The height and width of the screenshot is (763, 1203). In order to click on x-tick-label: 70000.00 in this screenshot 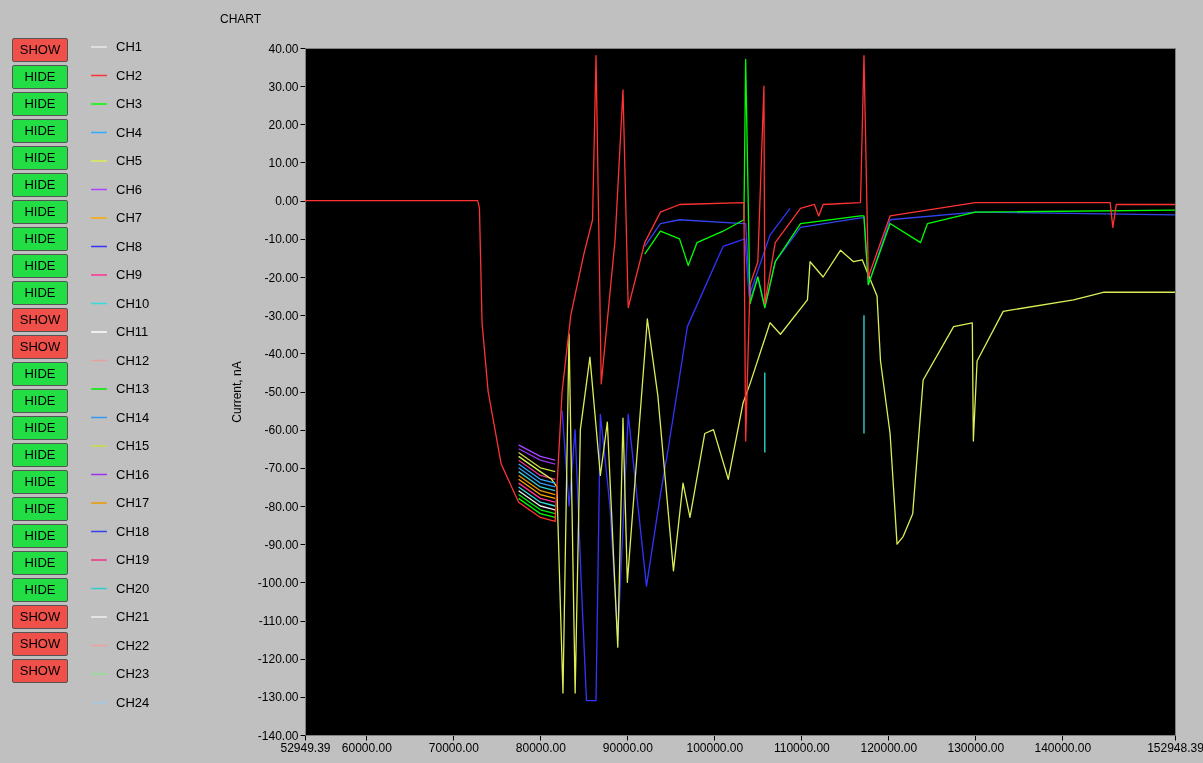, I will do `click(454, 747)`.